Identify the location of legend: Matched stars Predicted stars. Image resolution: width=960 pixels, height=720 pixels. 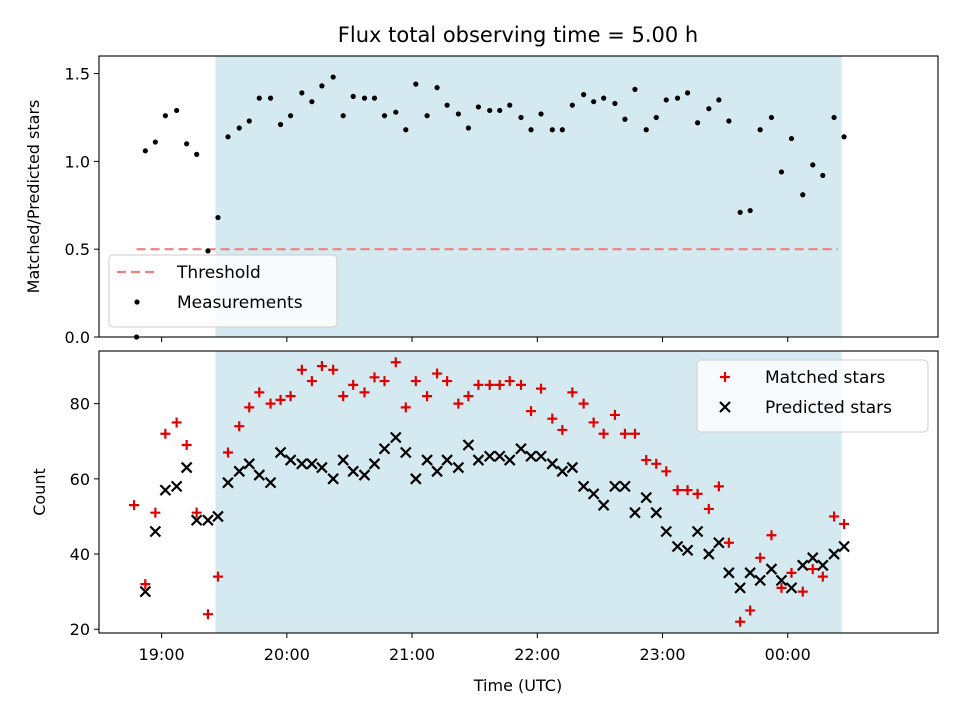
(812, 396).